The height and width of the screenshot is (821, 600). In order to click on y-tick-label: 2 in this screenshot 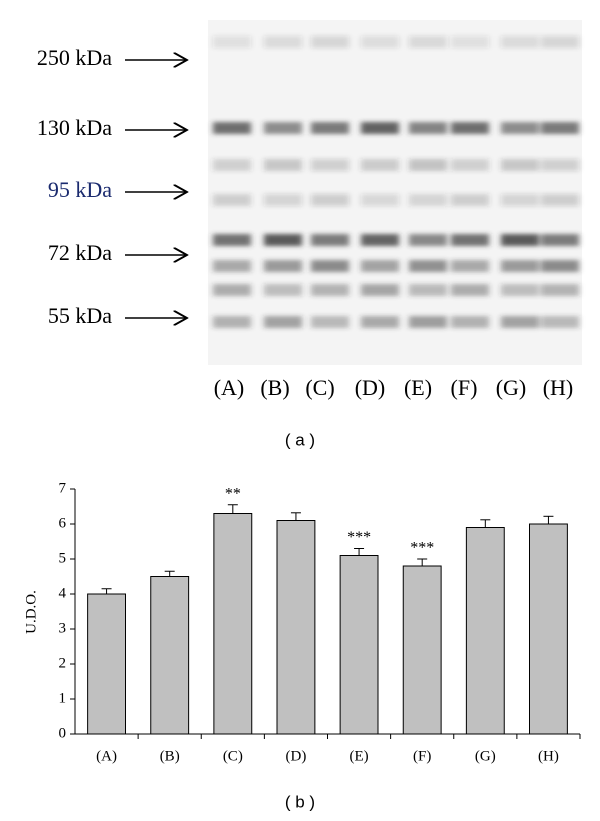, I will do `click(63, 663)`.